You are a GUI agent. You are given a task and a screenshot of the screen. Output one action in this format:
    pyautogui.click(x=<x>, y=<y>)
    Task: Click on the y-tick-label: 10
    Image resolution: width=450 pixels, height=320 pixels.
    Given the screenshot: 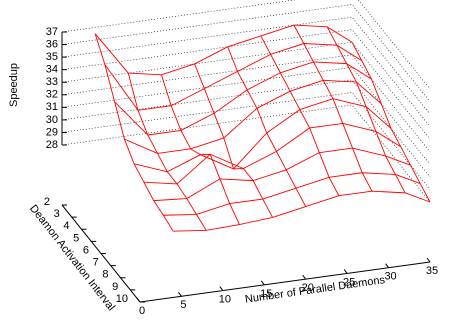 What is the action you would take?
    pyautogui.click(x=122, y=299)
    